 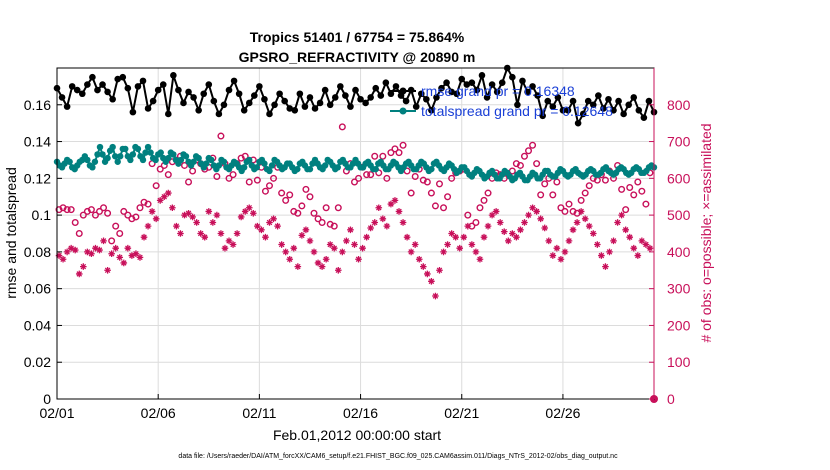 I want to click on y-right-tick-label: 500, so click(x=679, y=215).